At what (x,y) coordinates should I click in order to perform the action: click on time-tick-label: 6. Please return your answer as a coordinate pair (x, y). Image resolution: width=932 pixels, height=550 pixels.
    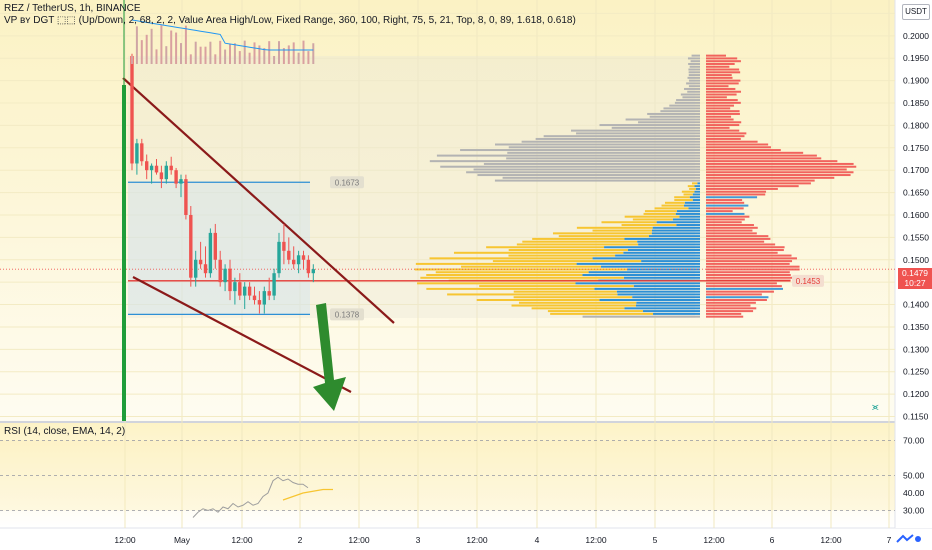
    Looking at the image, I should click on (772, 540).